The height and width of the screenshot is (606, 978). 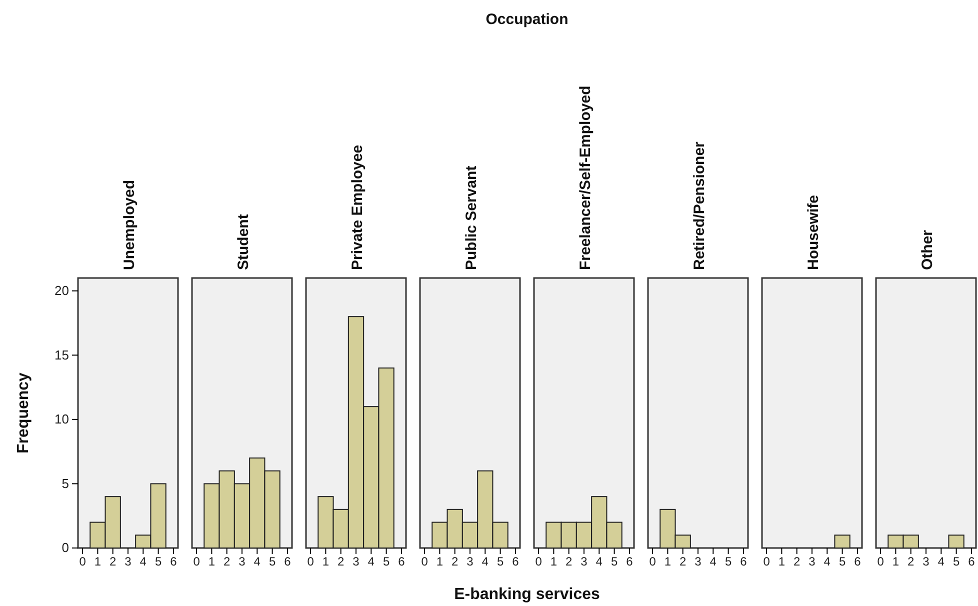 What do you see at coordinates (927, 250) in the screenshot?
I see `chart-title: Other` at bounding box center [927, 250].